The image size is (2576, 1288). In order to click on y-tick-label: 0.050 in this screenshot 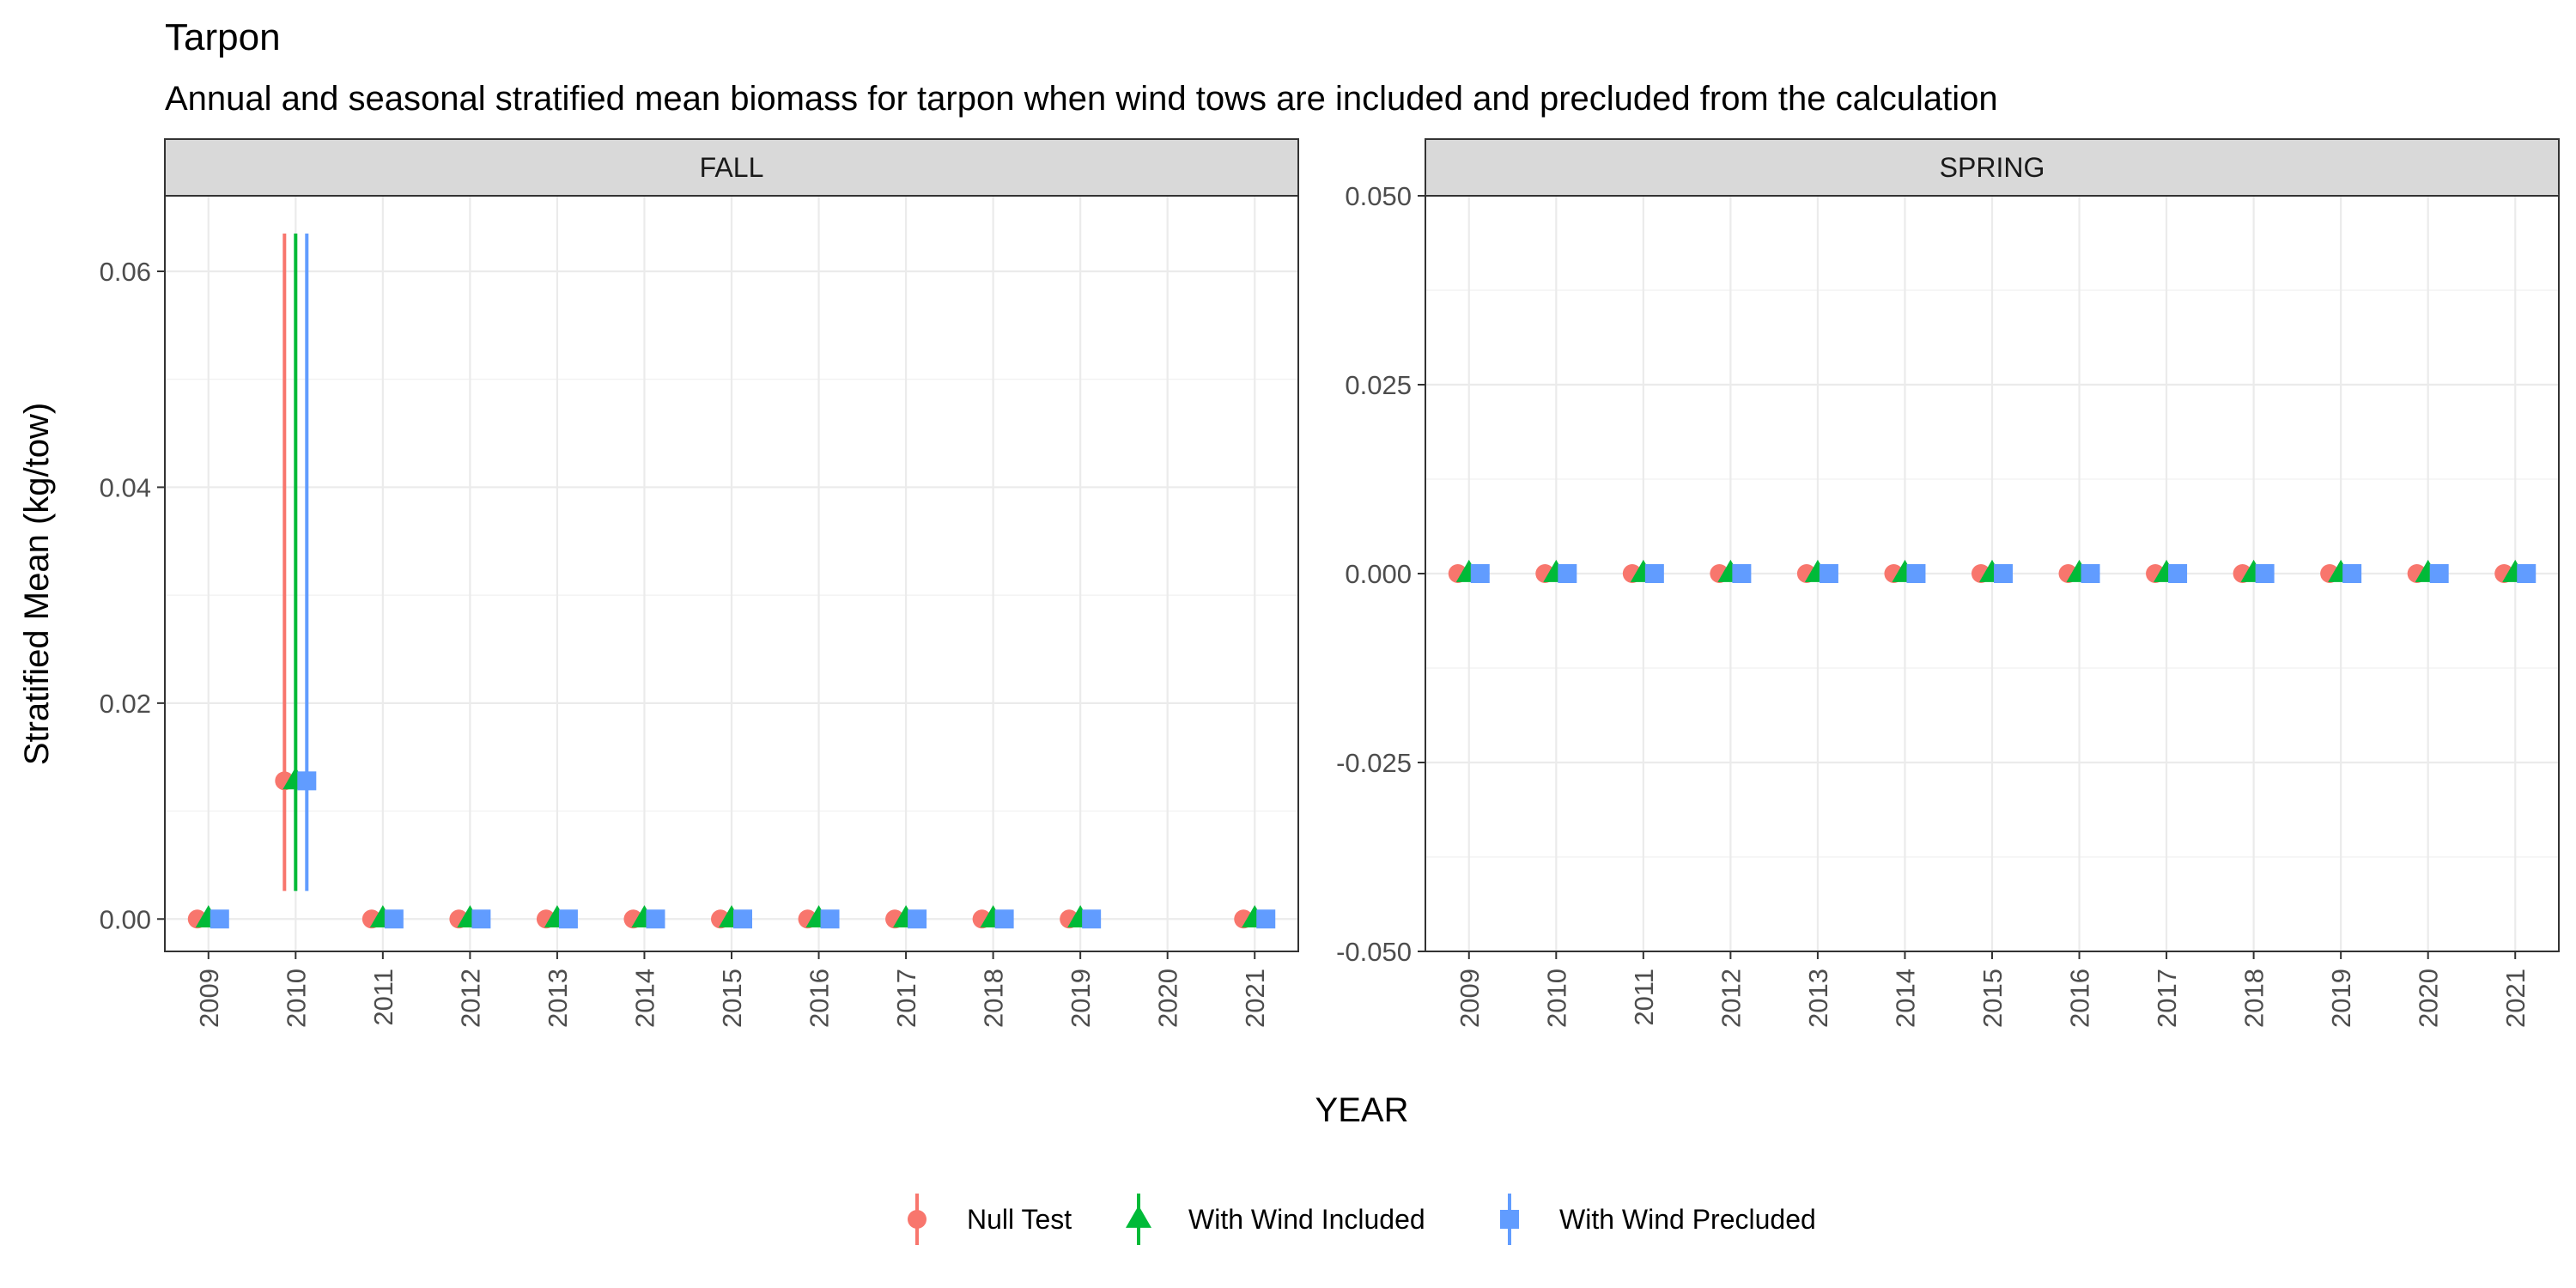, I will do `click(1378, 196)`.